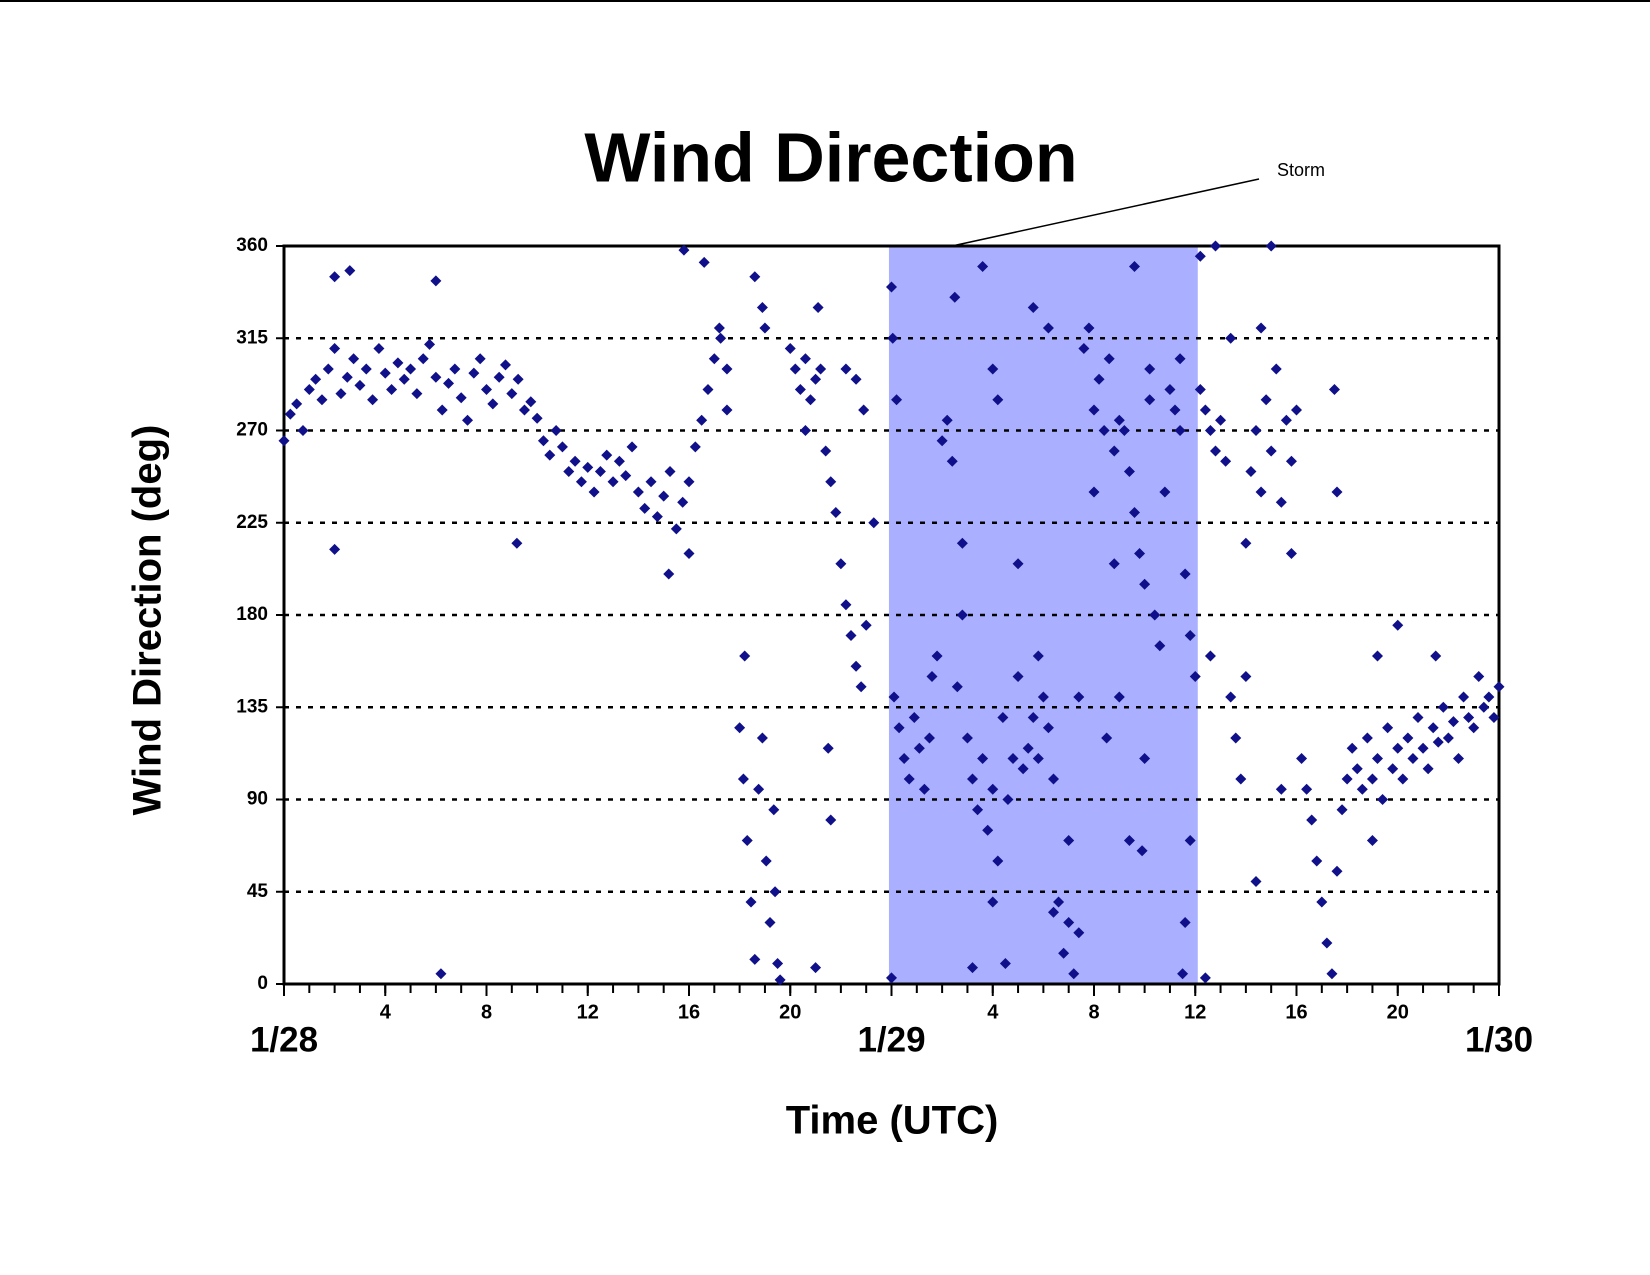 The image size is (1650, 1275). Describe the element at coordinates (588, 1012) in the screenshot. I see `x-tick-label: 12` at that location.